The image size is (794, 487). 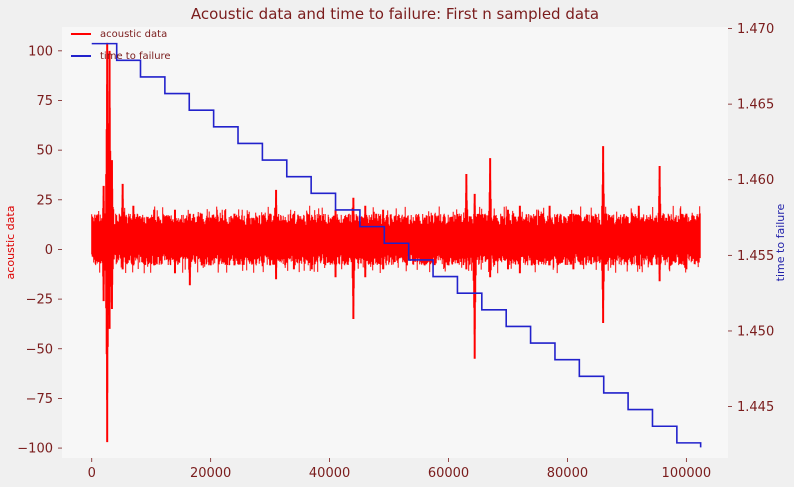 I want to click on y-left-tick-label: 100, so click(x=40, y=51).